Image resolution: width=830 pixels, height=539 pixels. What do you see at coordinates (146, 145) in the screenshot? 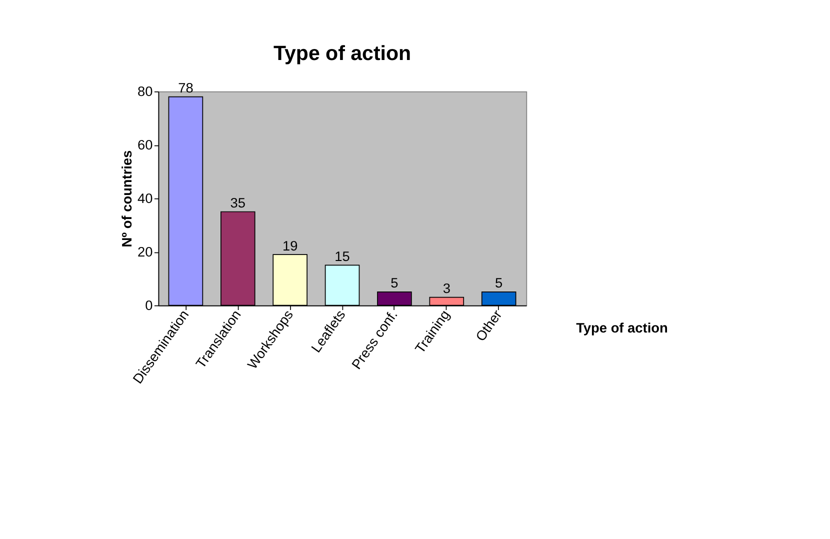
I see `y-tick-label: 60` at bounding box center [146, 145].